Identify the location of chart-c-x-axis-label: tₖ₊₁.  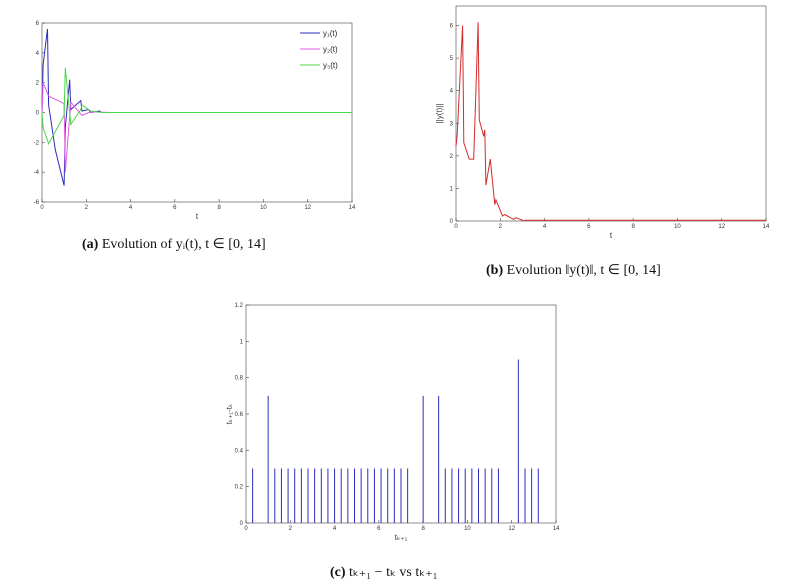
(401, 537).